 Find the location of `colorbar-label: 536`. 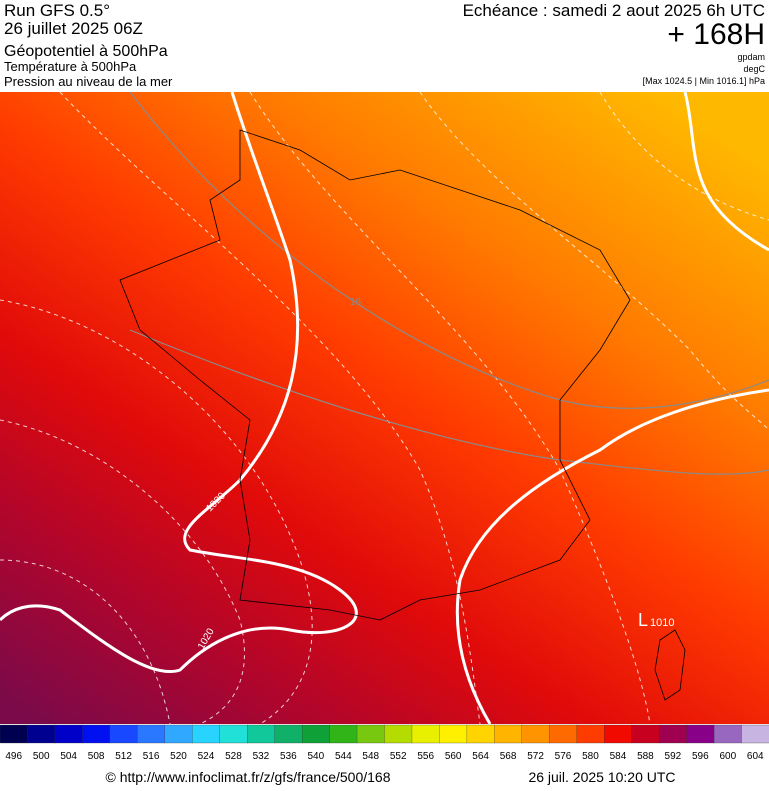

colorbar-label: 536 is located at coordinates (288, 756).